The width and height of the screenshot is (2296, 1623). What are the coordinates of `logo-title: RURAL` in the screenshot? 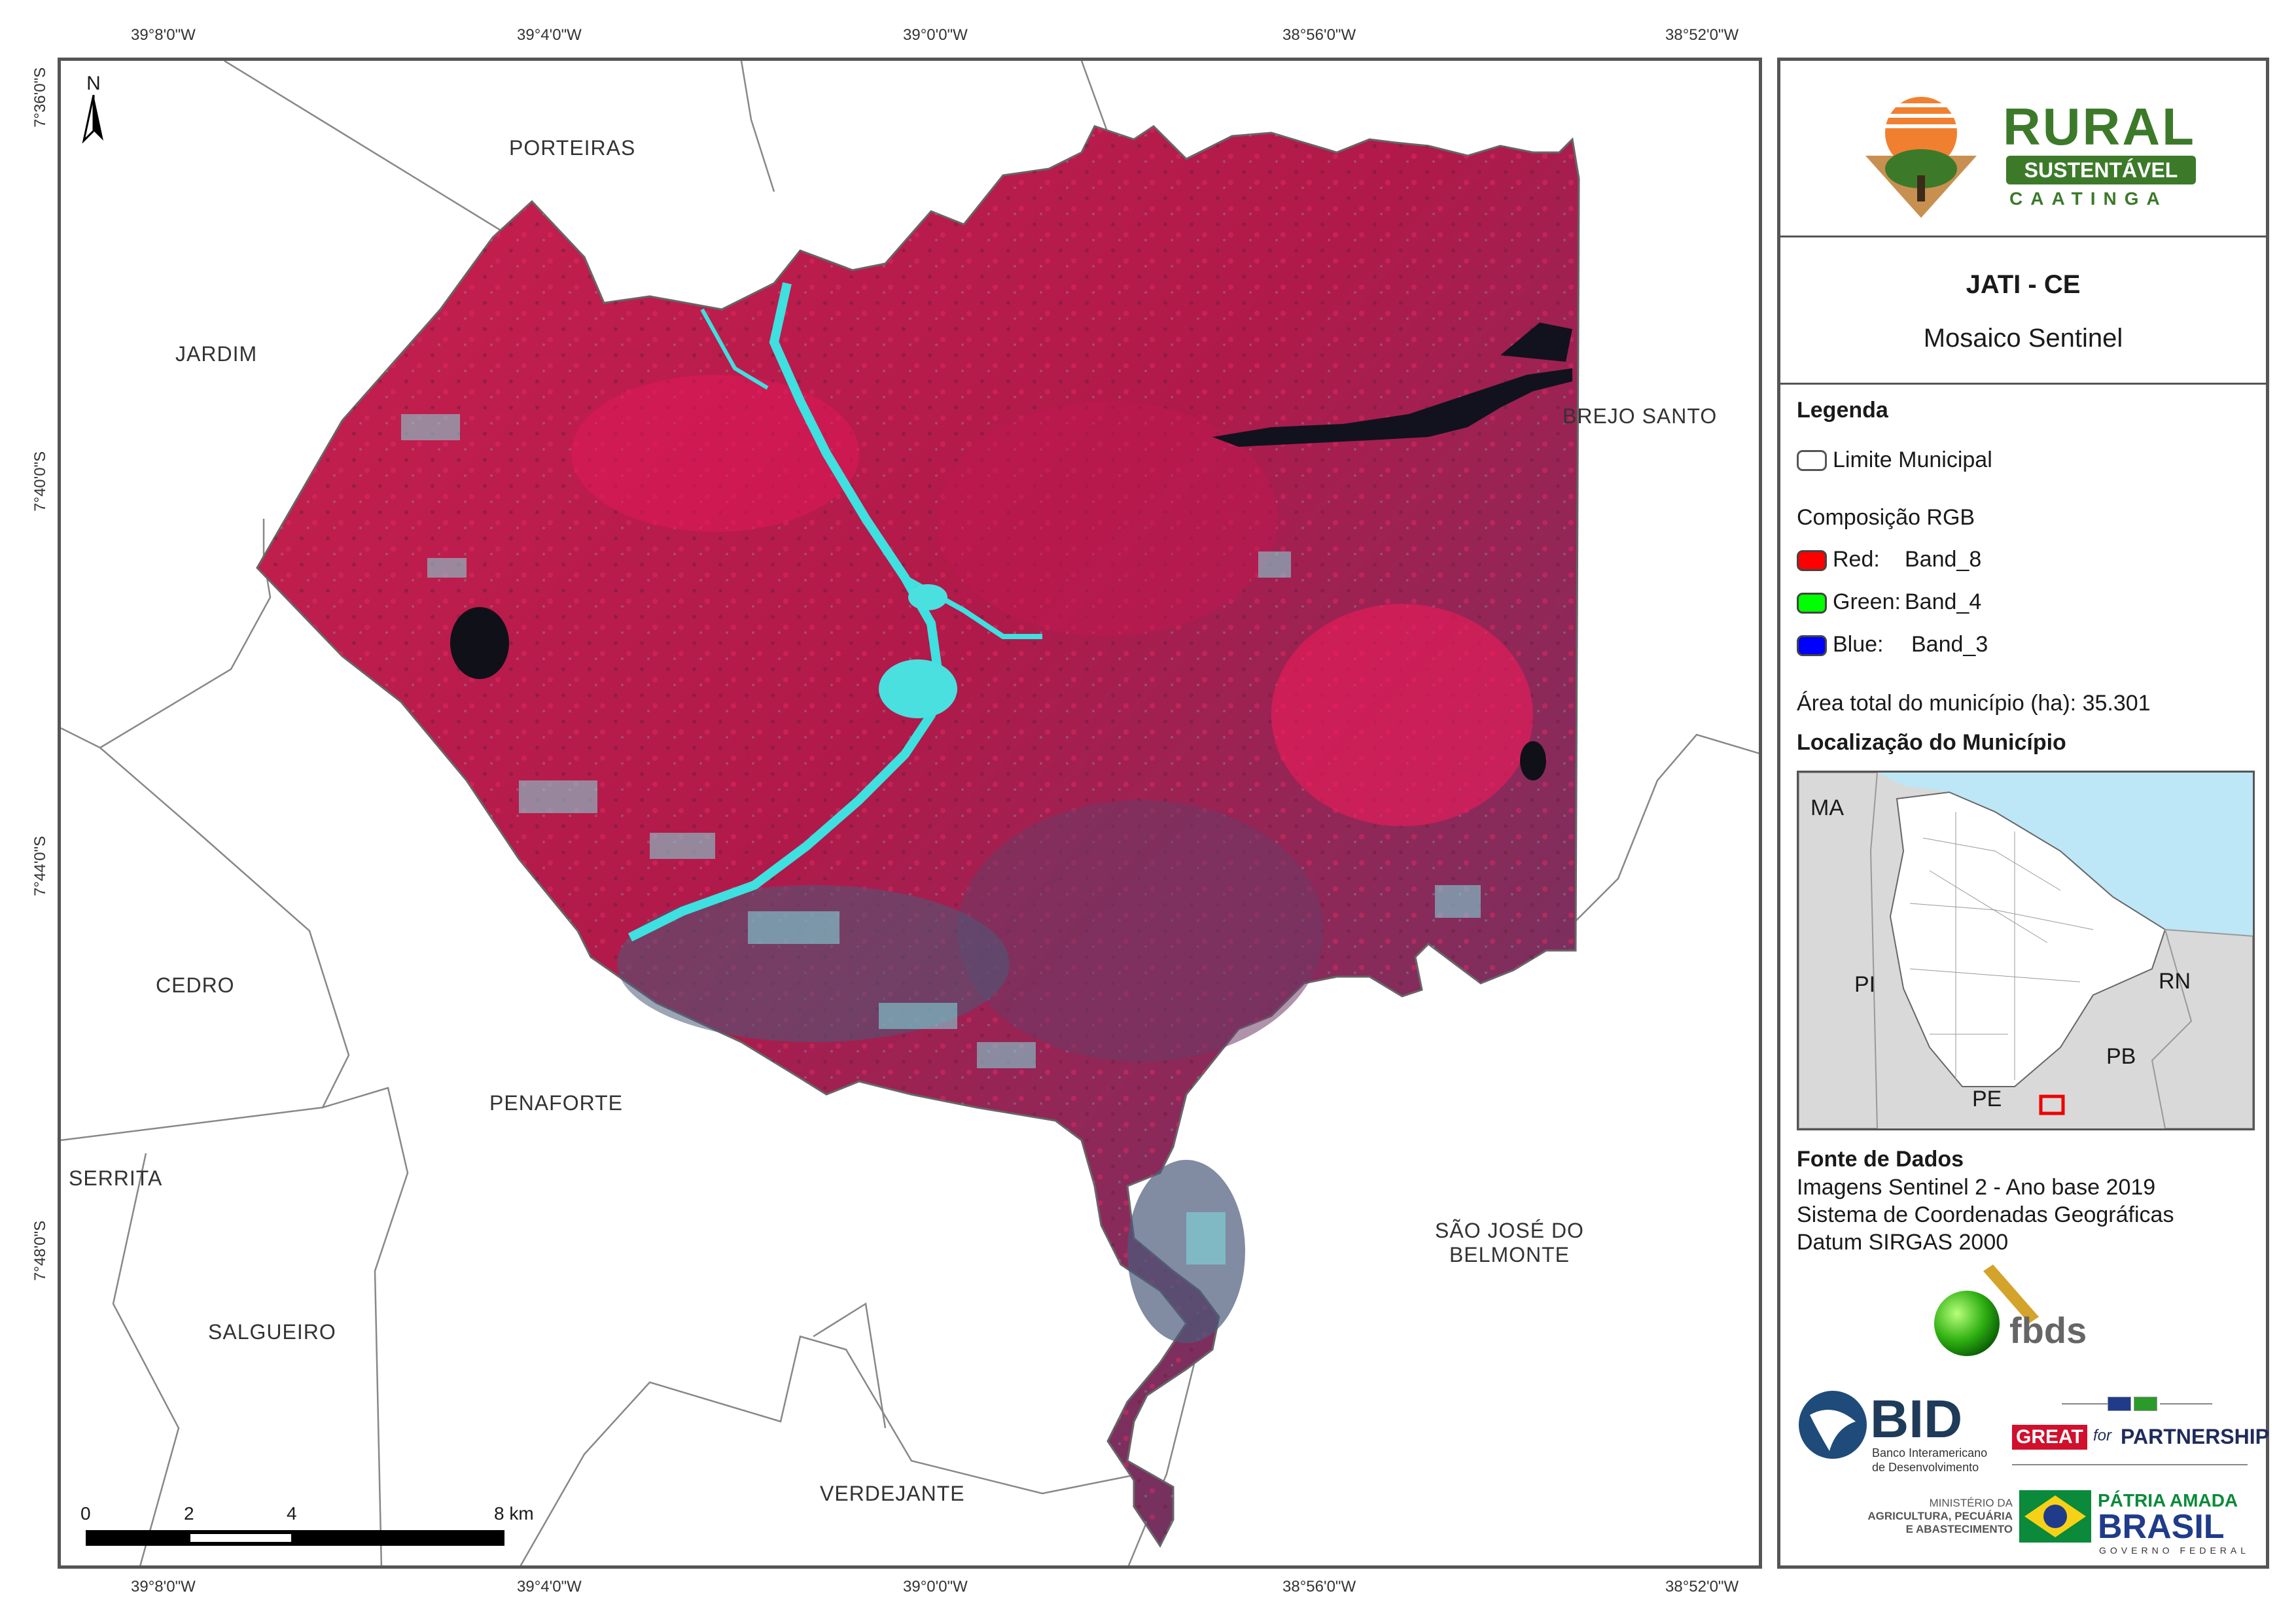 It's located at (2099, 126).